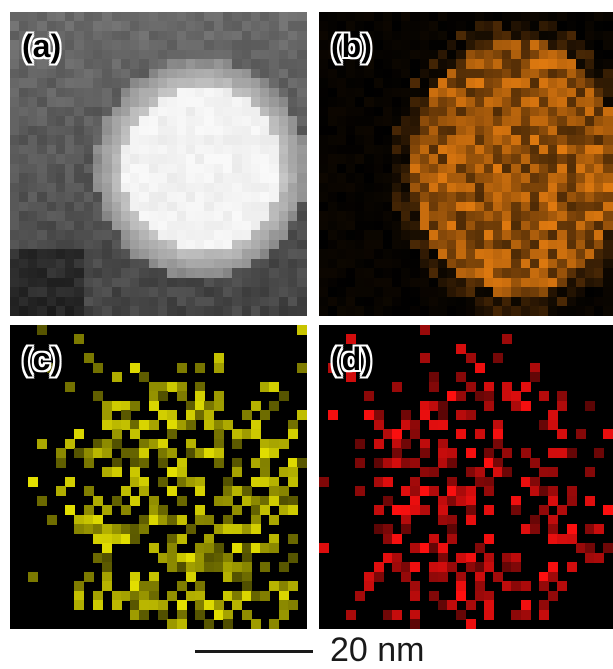 The width and height of the screenshot is (613, 669). What do you see at coordinates (351, 359) in the screenshot?
I see `panel-label-d: (d)` at bounding box center [351, 359].